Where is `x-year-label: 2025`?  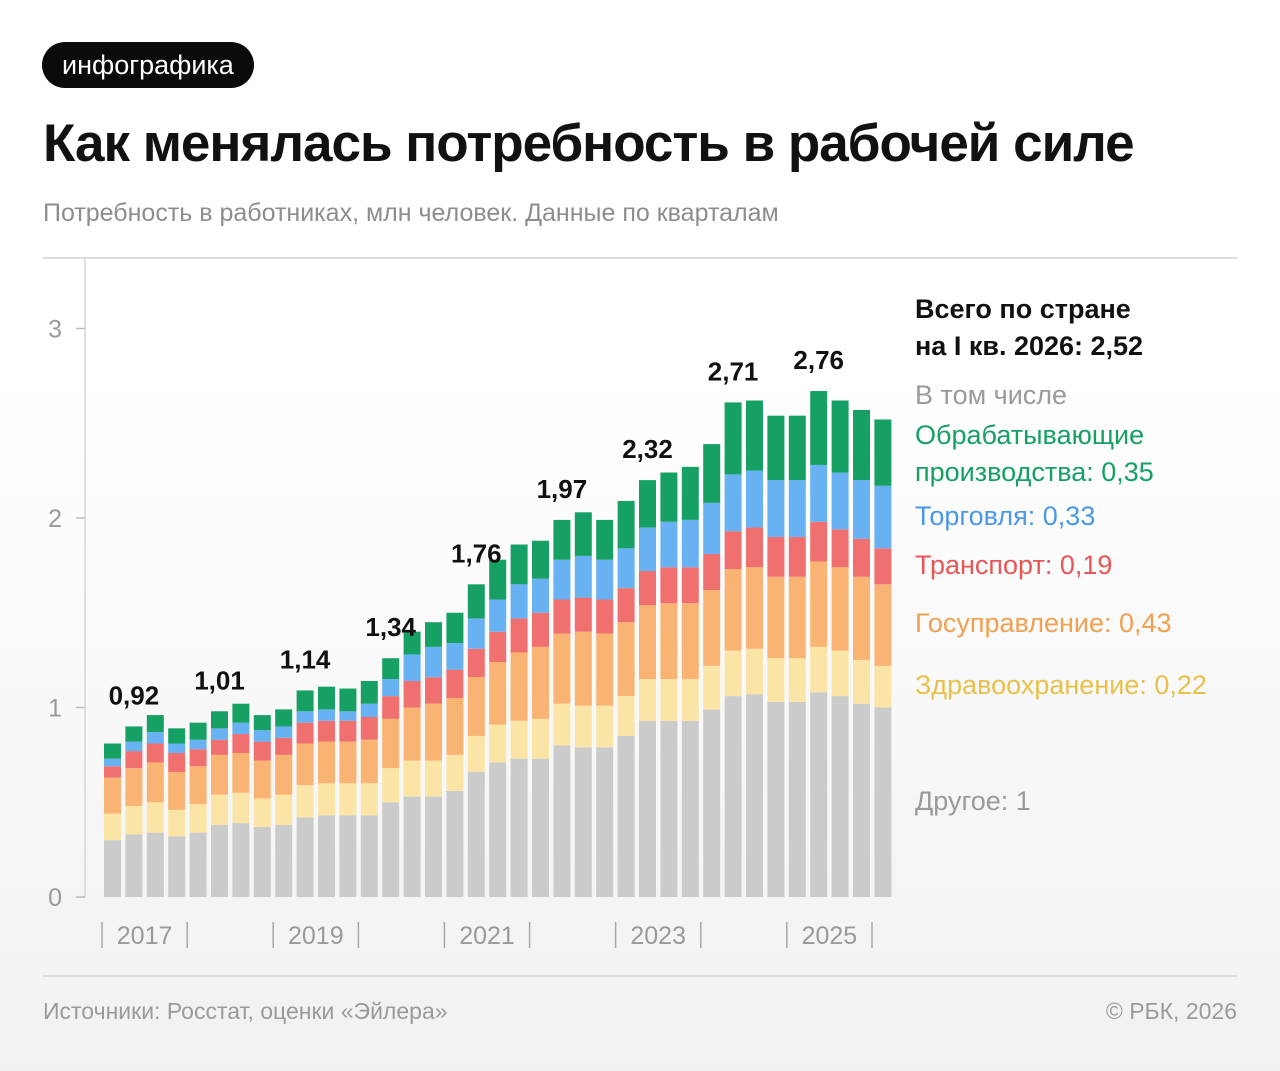 x-year-label: 2025 is located at coordinates (830, 936).